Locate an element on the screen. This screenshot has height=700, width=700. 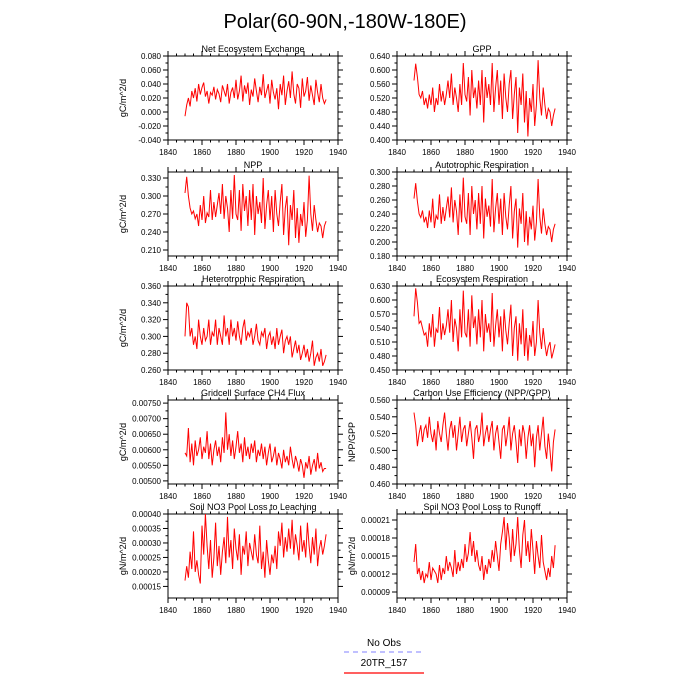
panel-title: NPP is located at coordinates (253, 165).